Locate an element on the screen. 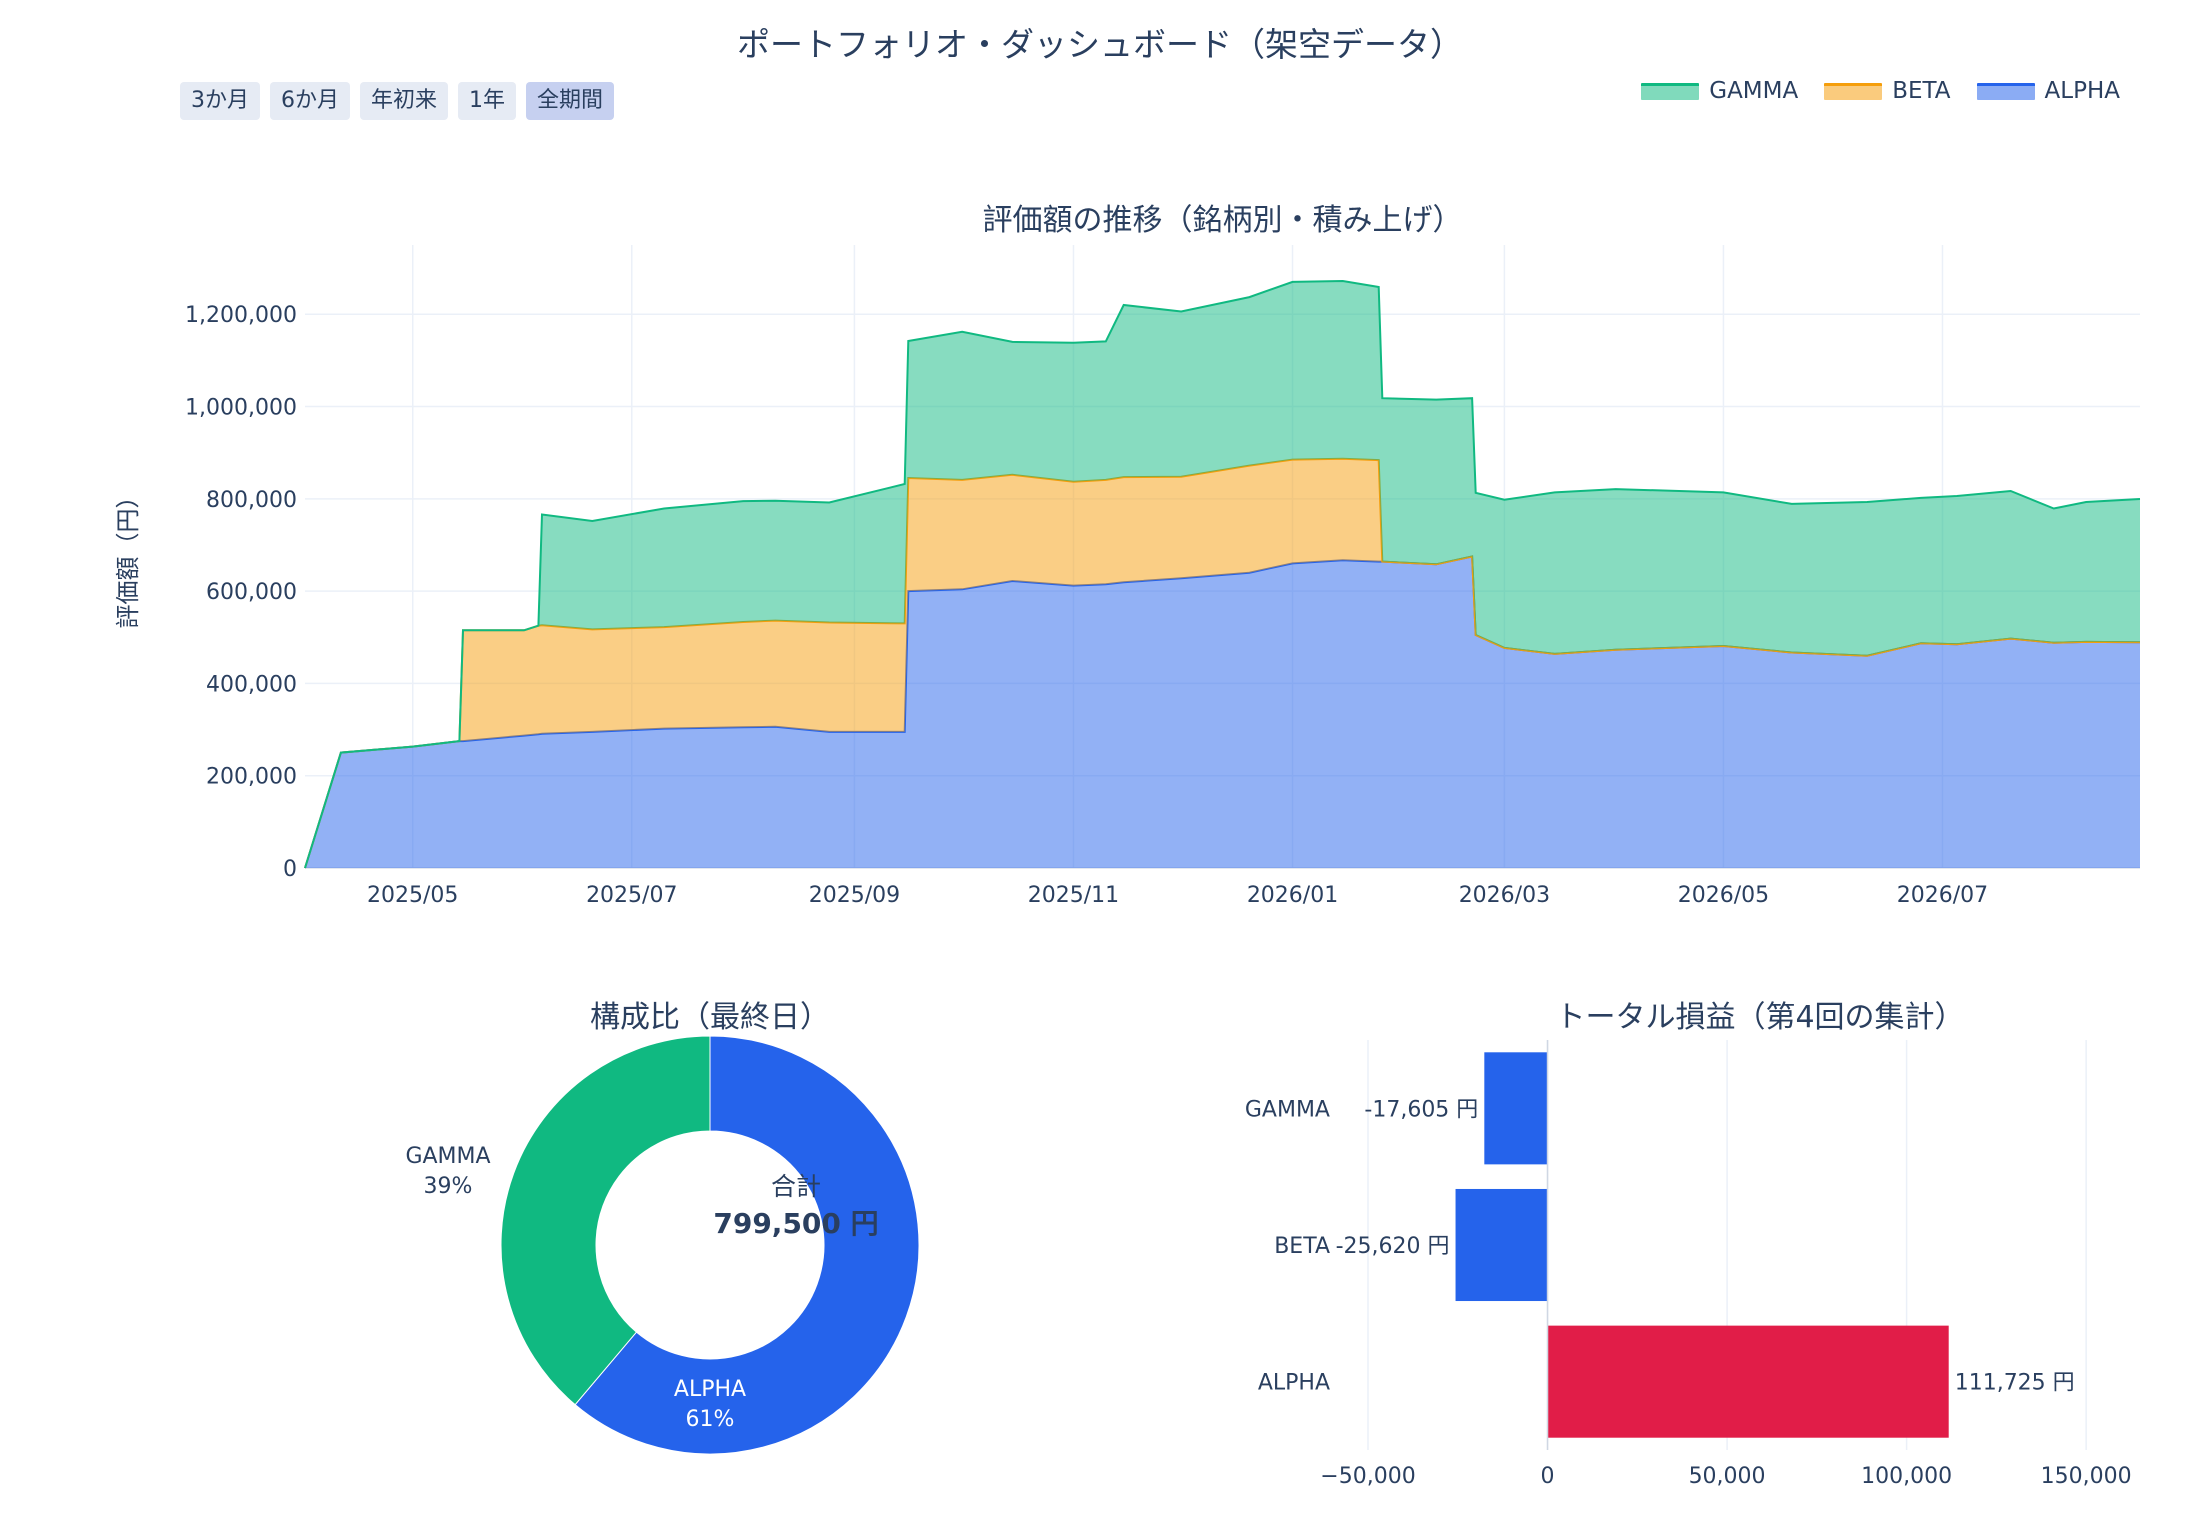 The height and width of the screenshot is (1520, 2200). y-tick-label: 800,000 is located at coordinates (251, 500).